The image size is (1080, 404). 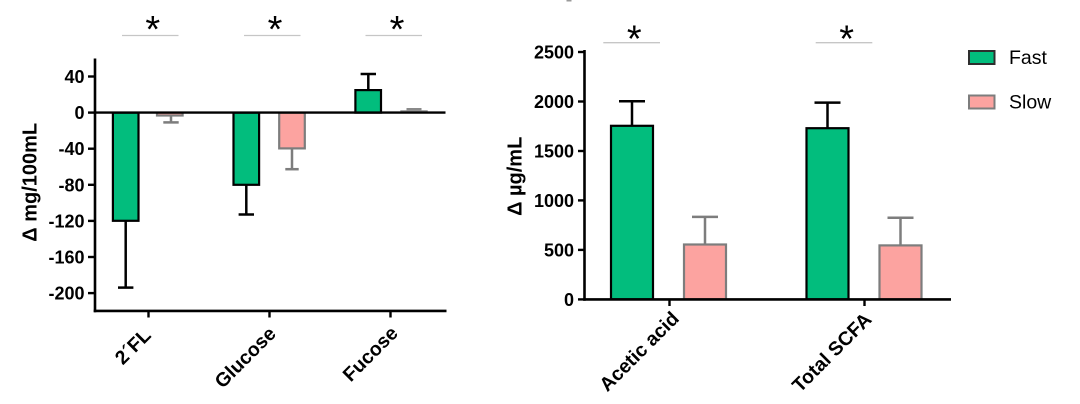 I want to click on svg-text: 1000, so click(x=554, y=201).